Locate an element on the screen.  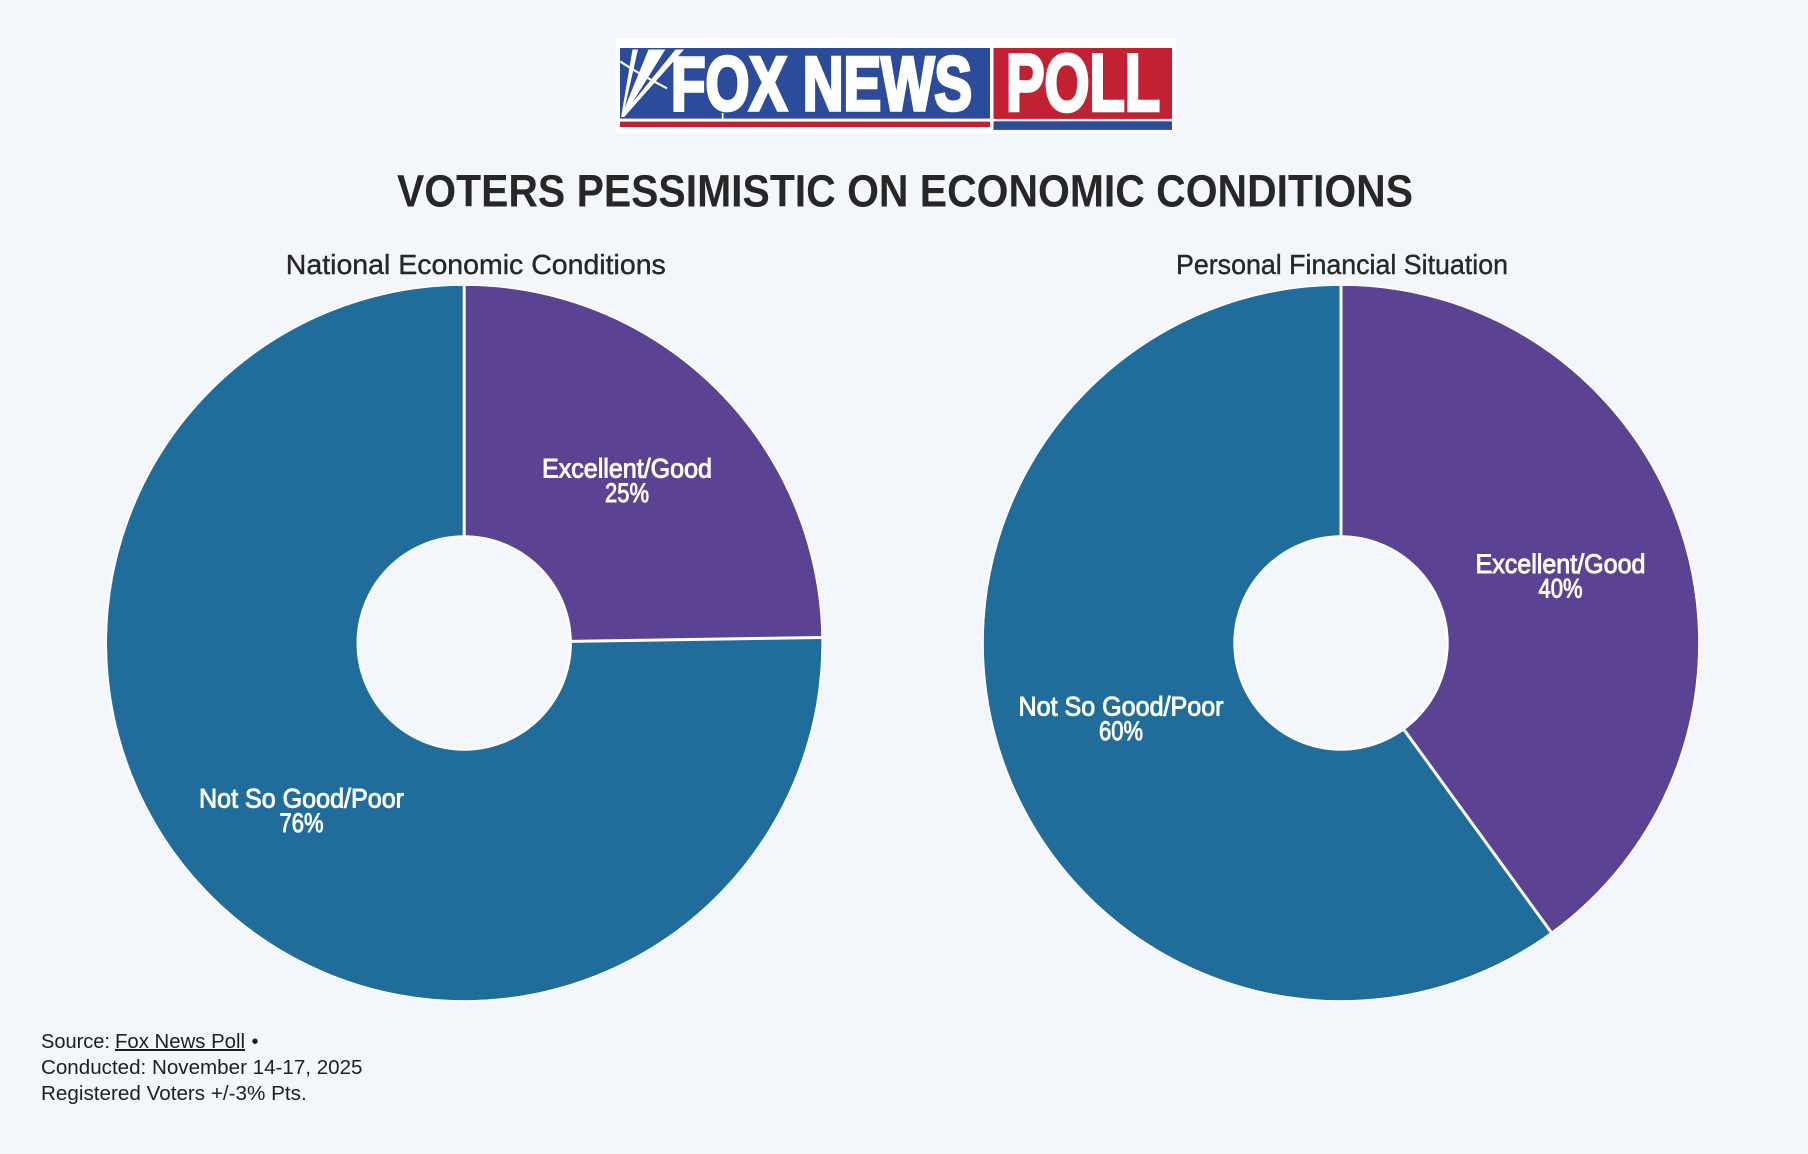
svg-text:Source:Fox News Poll•: Source: Fox News Poll • is located at coordinates (150, 1042).